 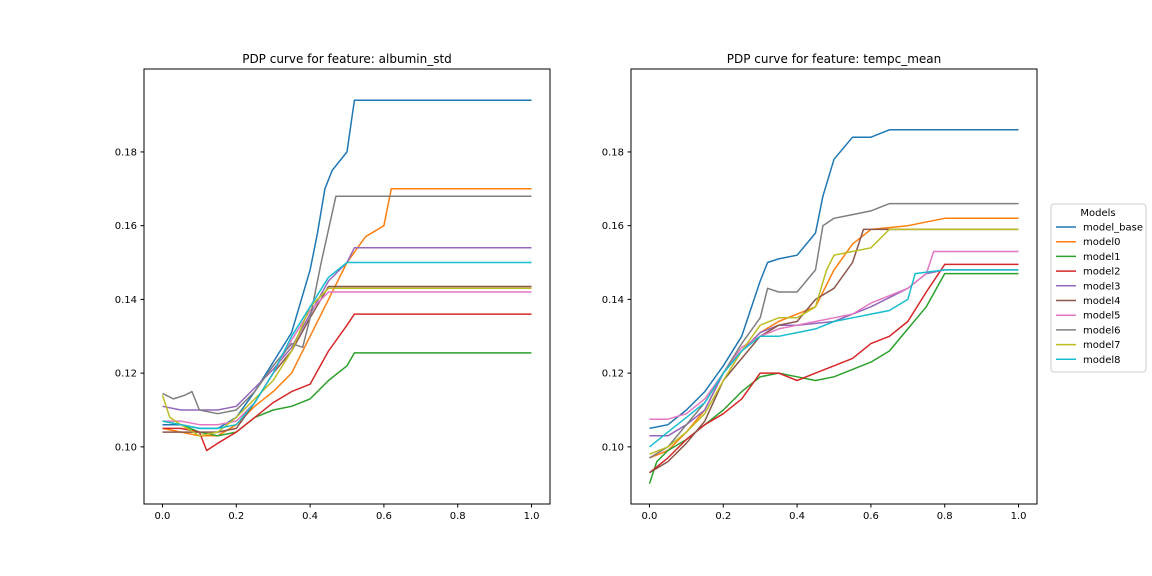 I want to click on legend-label-model1: model1, so click(x=1102, y=257).